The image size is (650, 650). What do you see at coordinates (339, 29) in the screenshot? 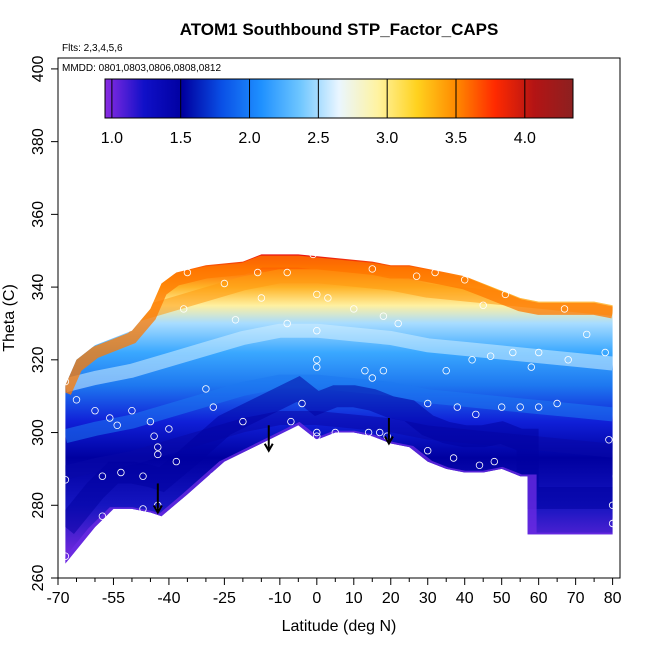
I see `chart-title: ATOM1 Southbound STP_Factor_CAPS` at bounding box center [339, 29].